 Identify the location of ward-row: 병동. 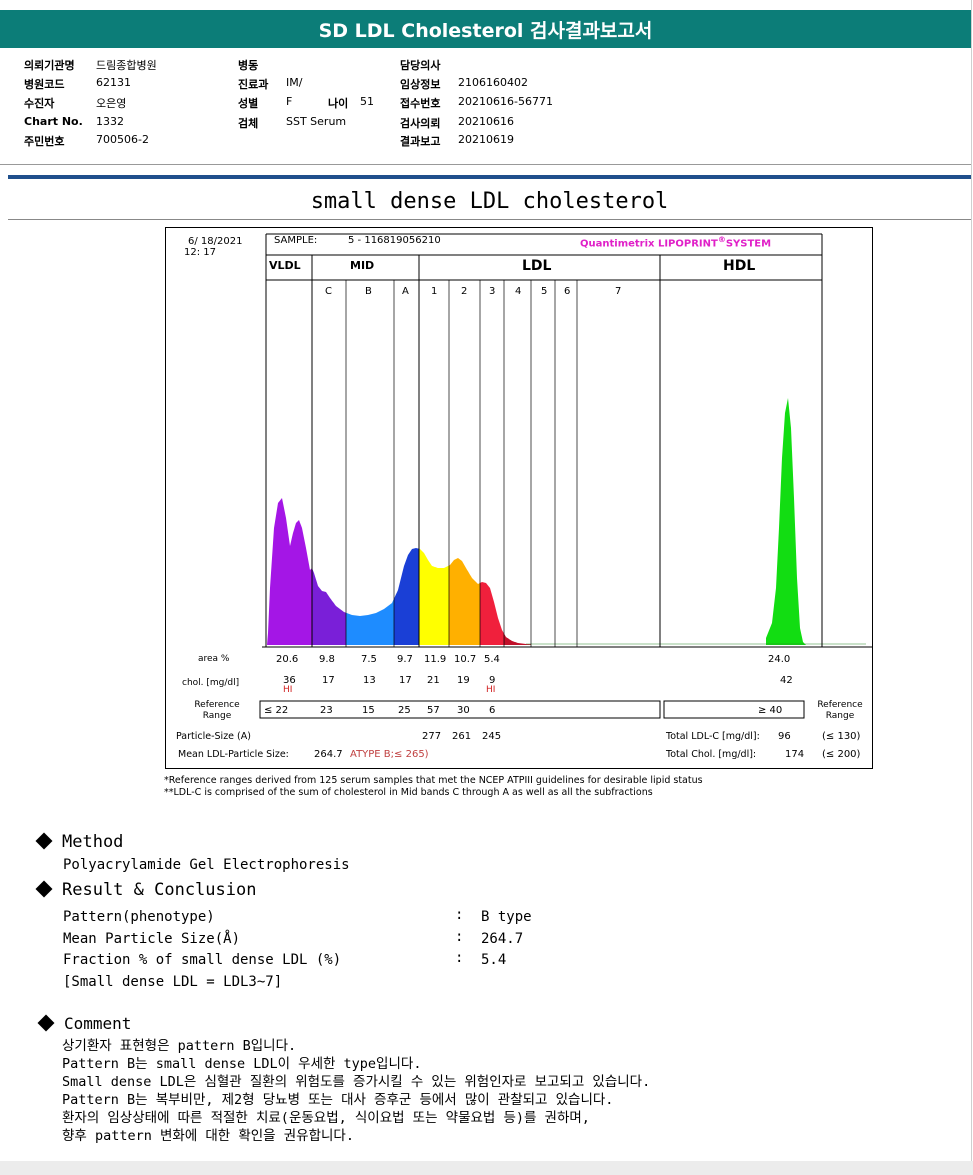
(248, 65).